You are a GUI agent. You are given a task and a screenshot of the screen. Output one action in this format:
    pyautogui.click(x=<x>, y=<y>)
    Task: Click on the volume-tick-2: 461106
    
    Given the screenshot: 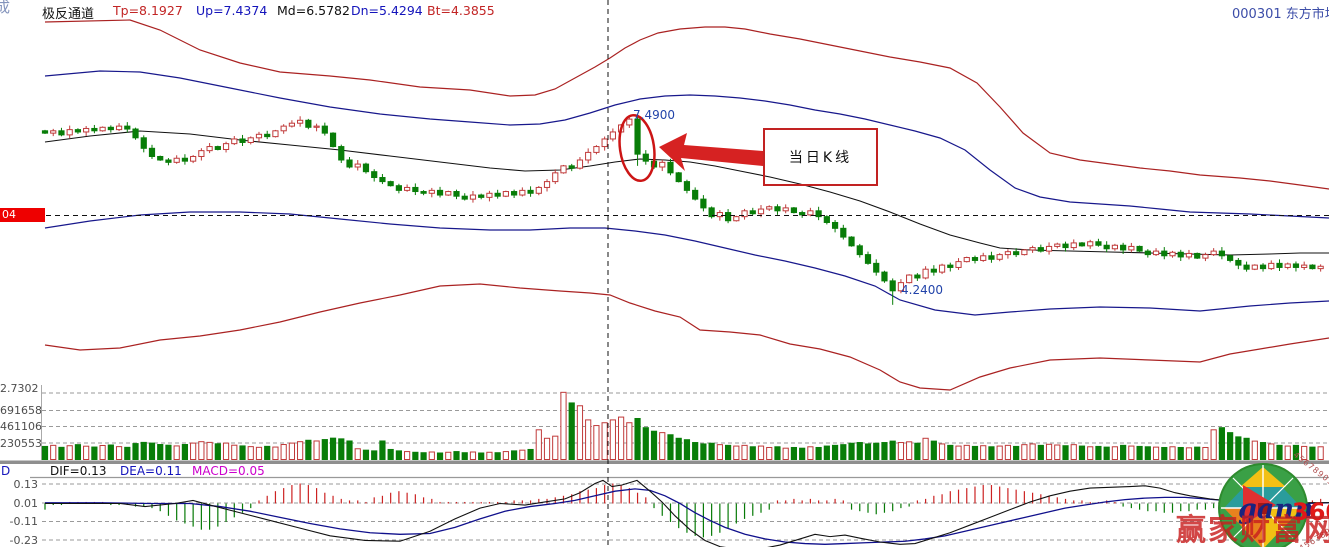 What is the action you would take?
    pyautogui.click(x=21, y=426)
    